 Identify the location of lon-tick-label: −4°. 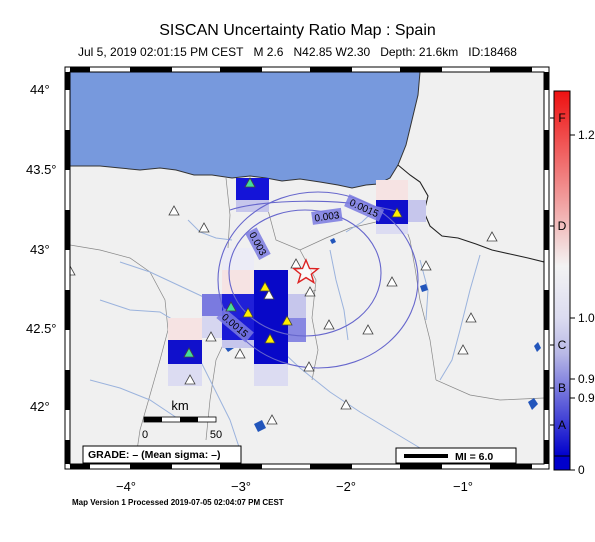
(126, 486).